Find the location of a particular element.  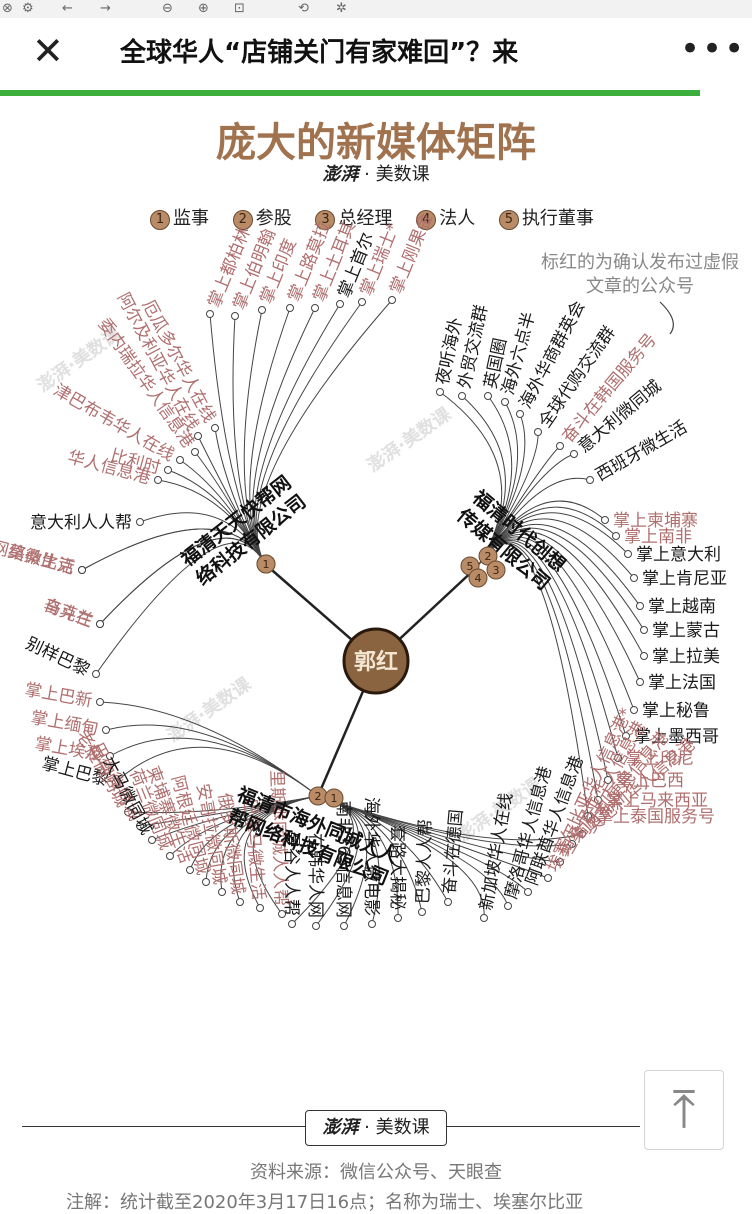

viewer-toolbar: ⊗ ⚙ ← → ⊖ ⊕ ⊡ ⟲ ✲ is located at coordinates (376, 9).